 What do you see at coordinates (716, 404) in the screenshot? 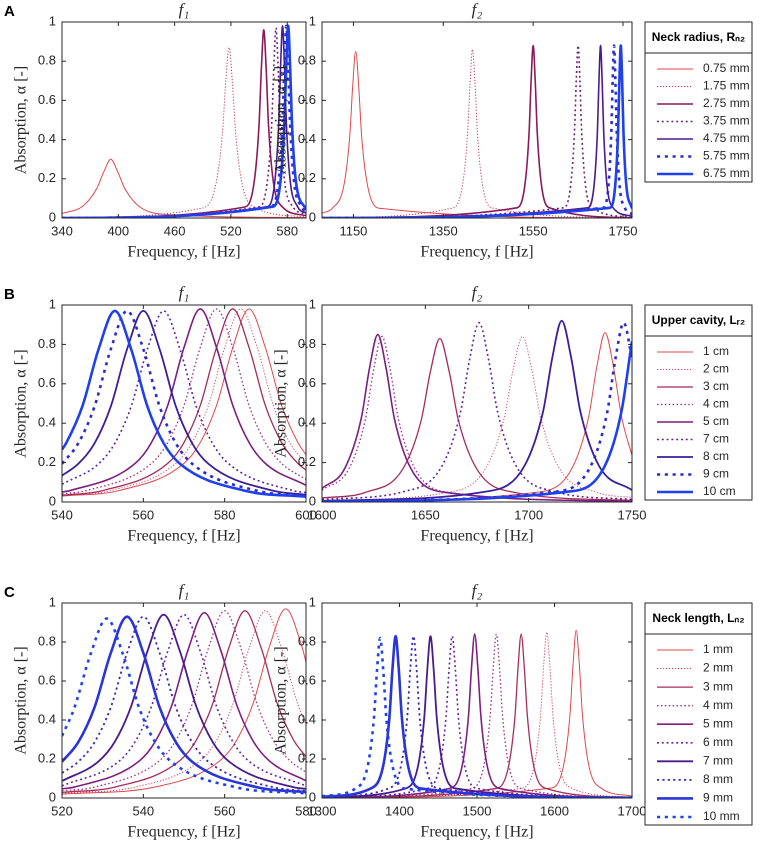
I see `legend-label: 4 cm` at bounding box center [716, 404].